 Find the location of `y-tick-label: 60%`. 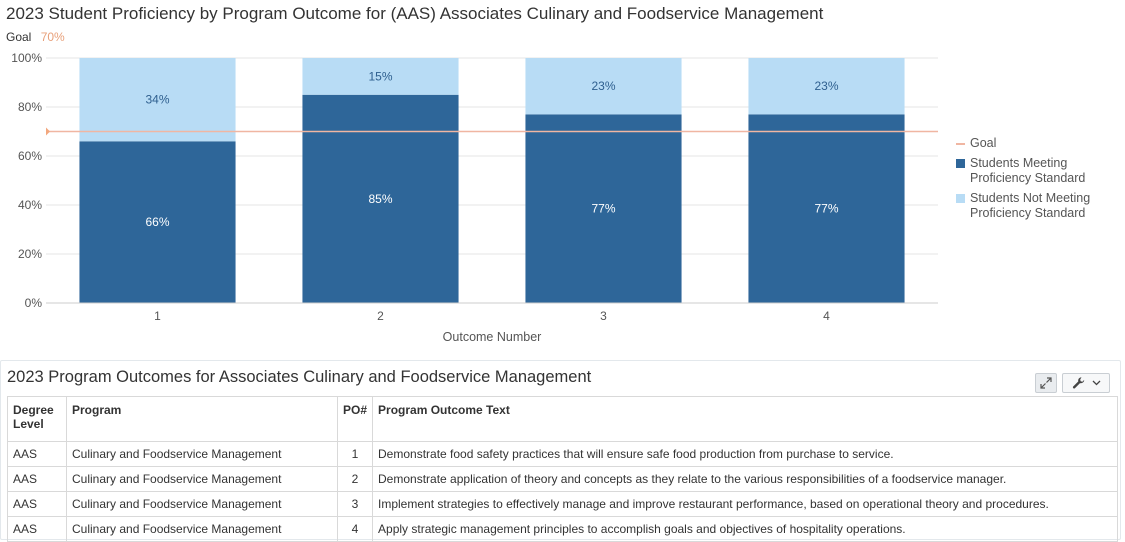

y-tick-label: 60% is located at coordinates (30, 156).